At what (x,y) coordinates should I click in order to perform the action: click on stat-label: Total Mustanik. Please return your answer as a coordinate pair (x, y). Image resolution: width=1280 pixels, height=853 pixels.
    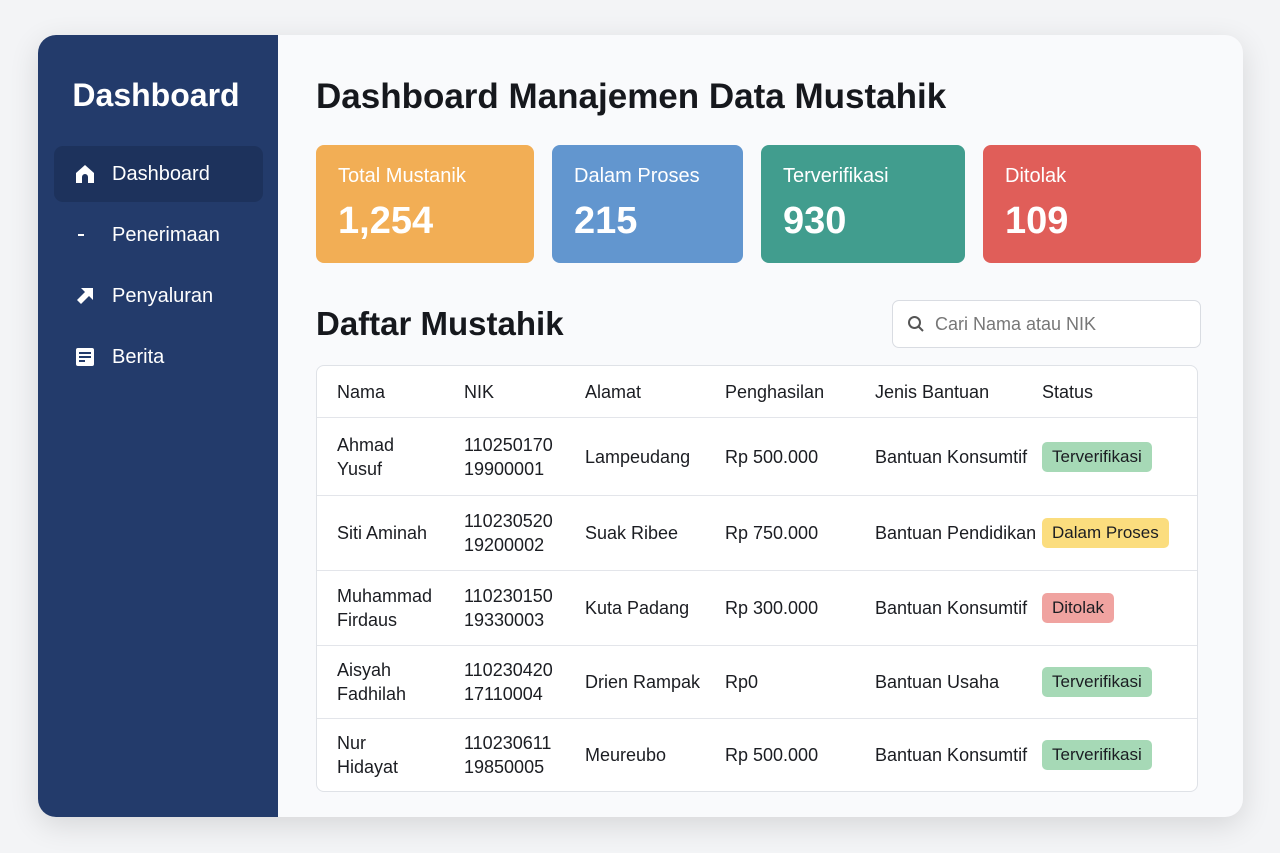
    Looking at the image, I should click on (402, 176).